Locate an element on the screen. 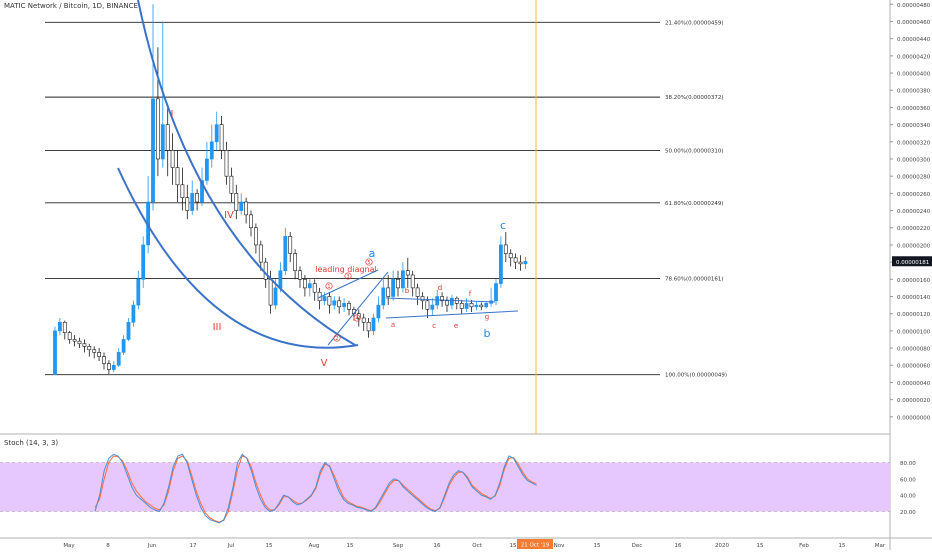 The height and width of the screenshot is (555, 932). triangle-upper-line is located at coordinates (440, 300).